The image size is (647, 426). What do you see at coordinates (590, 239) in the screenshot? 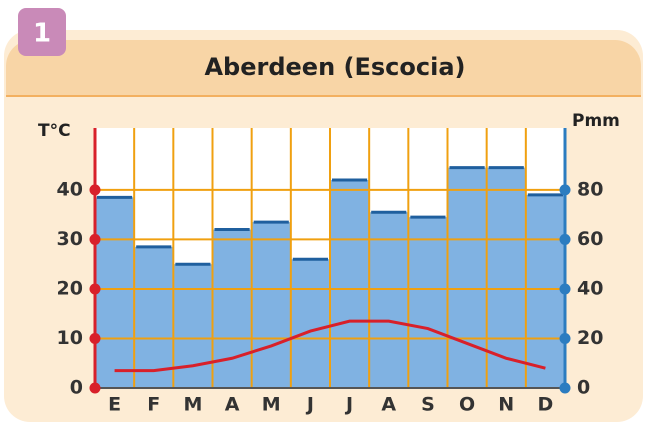
I see `y2-tick-label: 60` at bounding box center [590, 239].